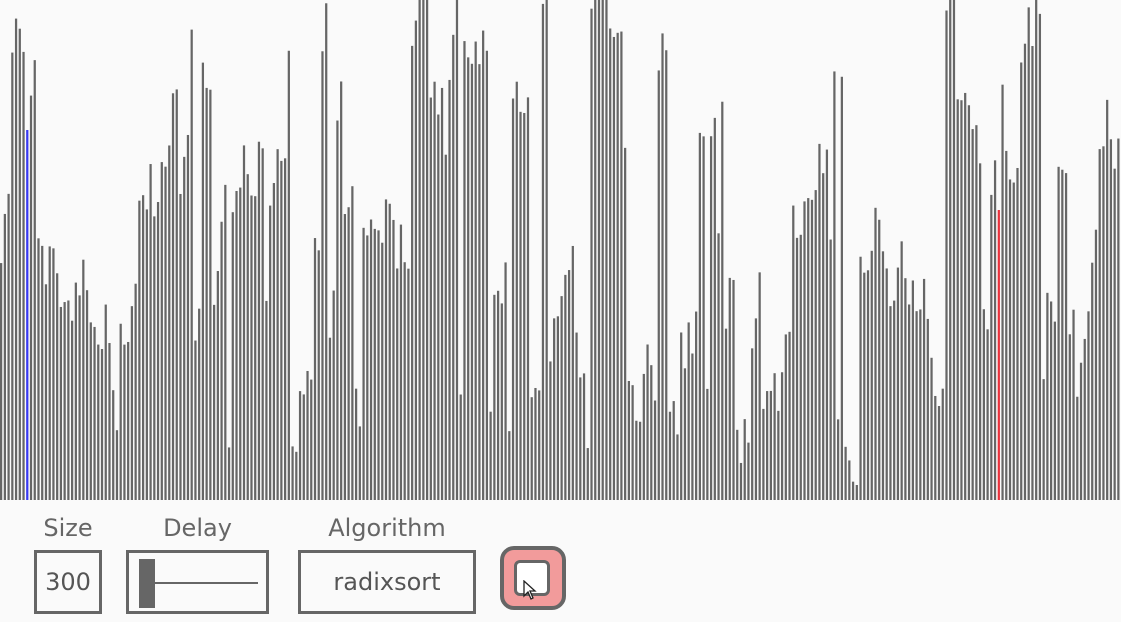 The image size is (1121, 622). I want to click on size-input: 300, so click(68, 582).